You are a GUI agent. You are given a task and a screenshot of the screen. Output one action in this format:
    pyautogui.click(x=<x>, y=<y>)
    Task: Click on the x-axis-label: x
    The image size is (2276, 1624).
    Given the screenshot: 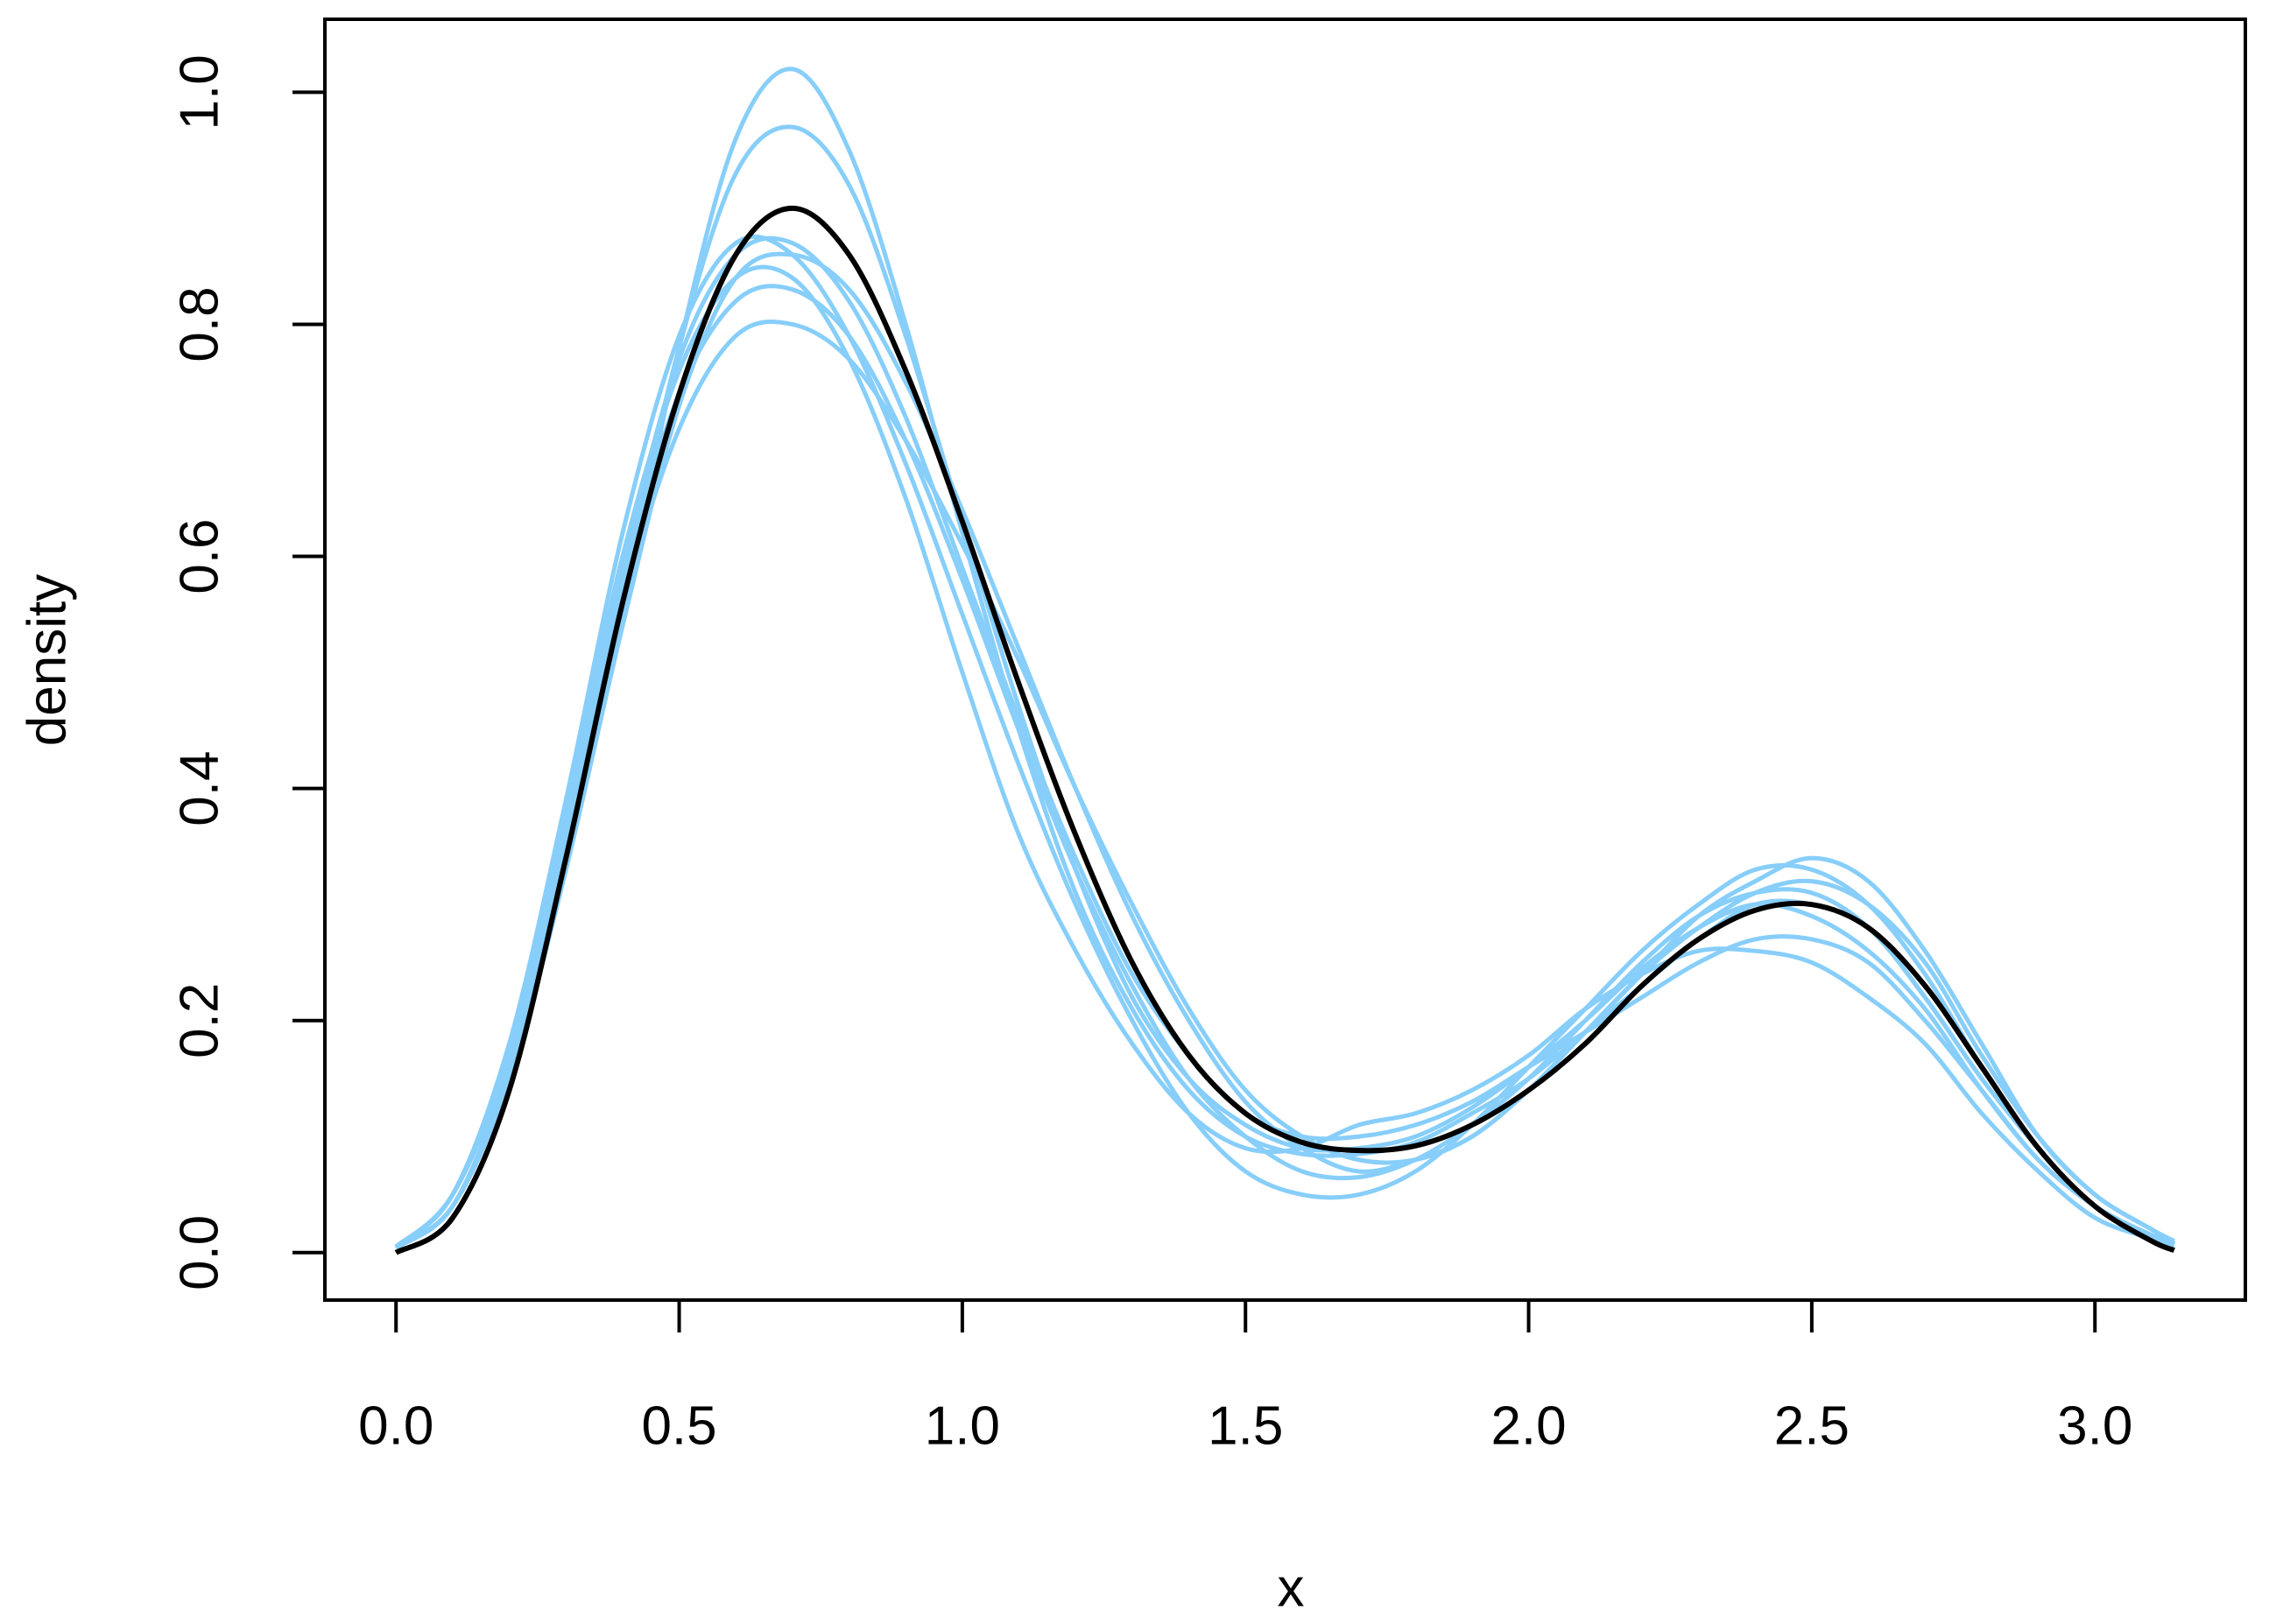 What is the action you would take?
    pyautogui.click(x=1291, y=1587)
    